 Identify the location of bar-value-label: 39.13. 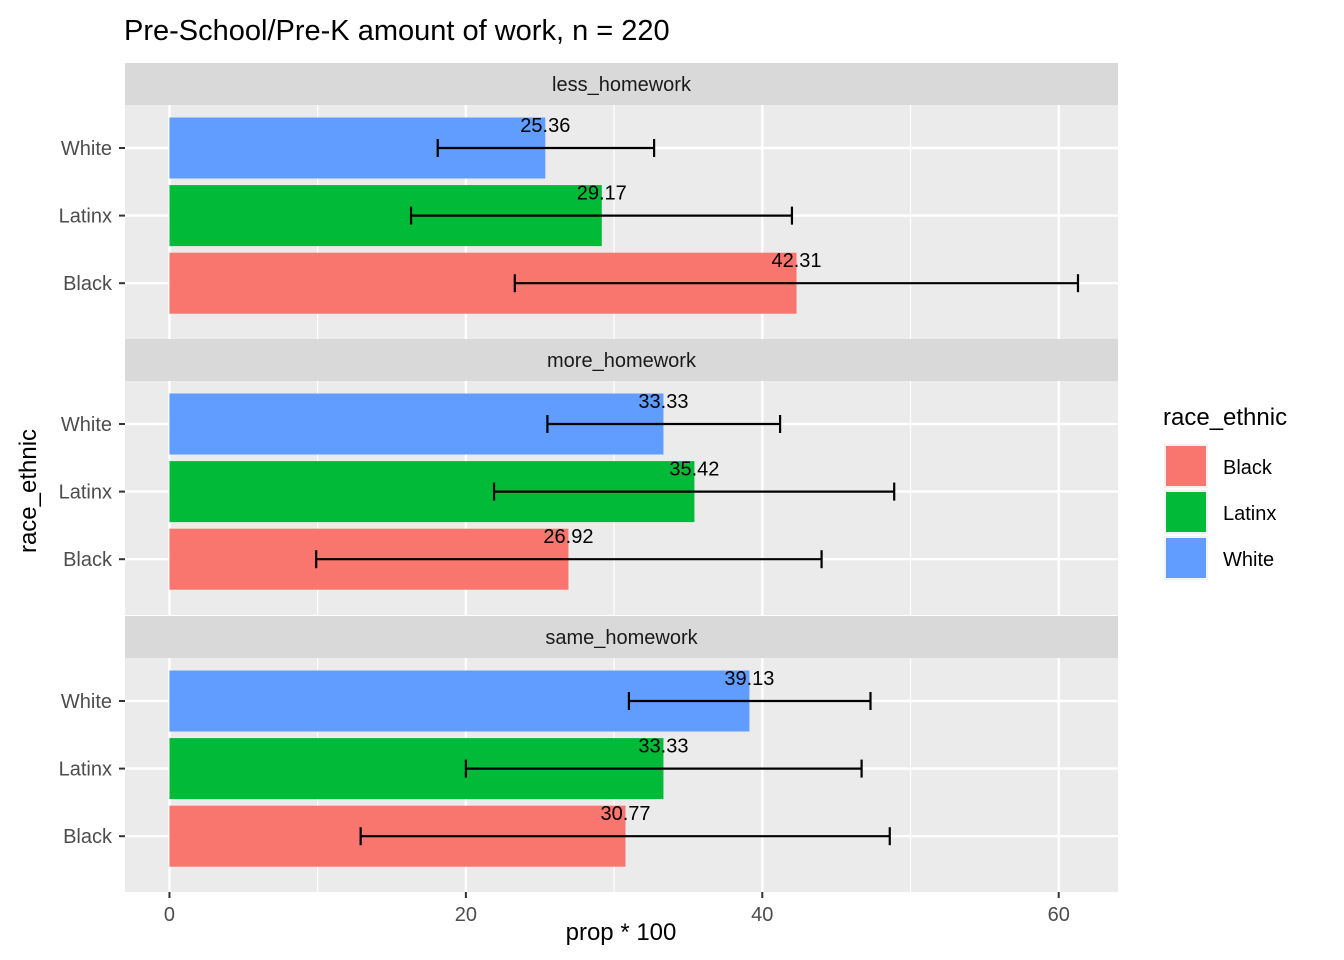
(749, 679).